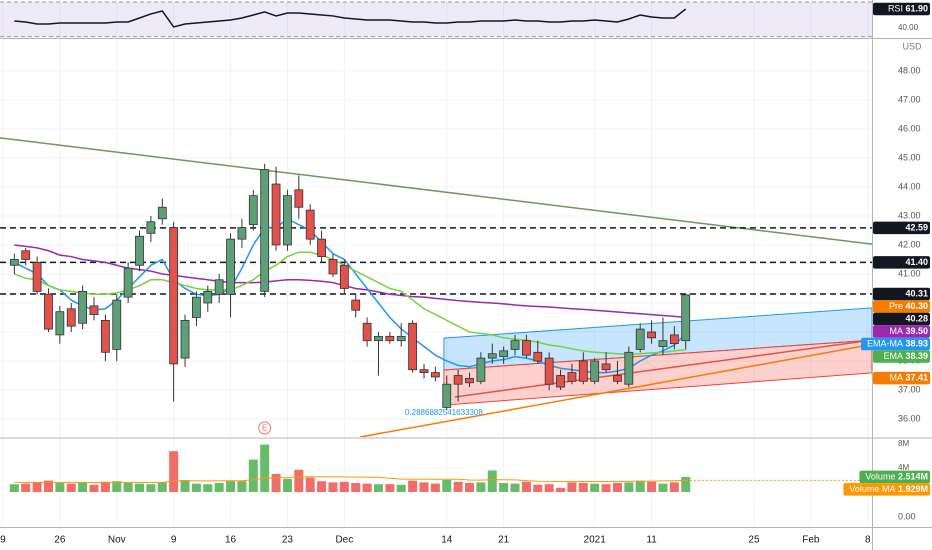 Image resolution: width=932 pixels, height=550 pixels. I want to click on price-badge-label: EMA-MA 38.93, so click(897, 344).